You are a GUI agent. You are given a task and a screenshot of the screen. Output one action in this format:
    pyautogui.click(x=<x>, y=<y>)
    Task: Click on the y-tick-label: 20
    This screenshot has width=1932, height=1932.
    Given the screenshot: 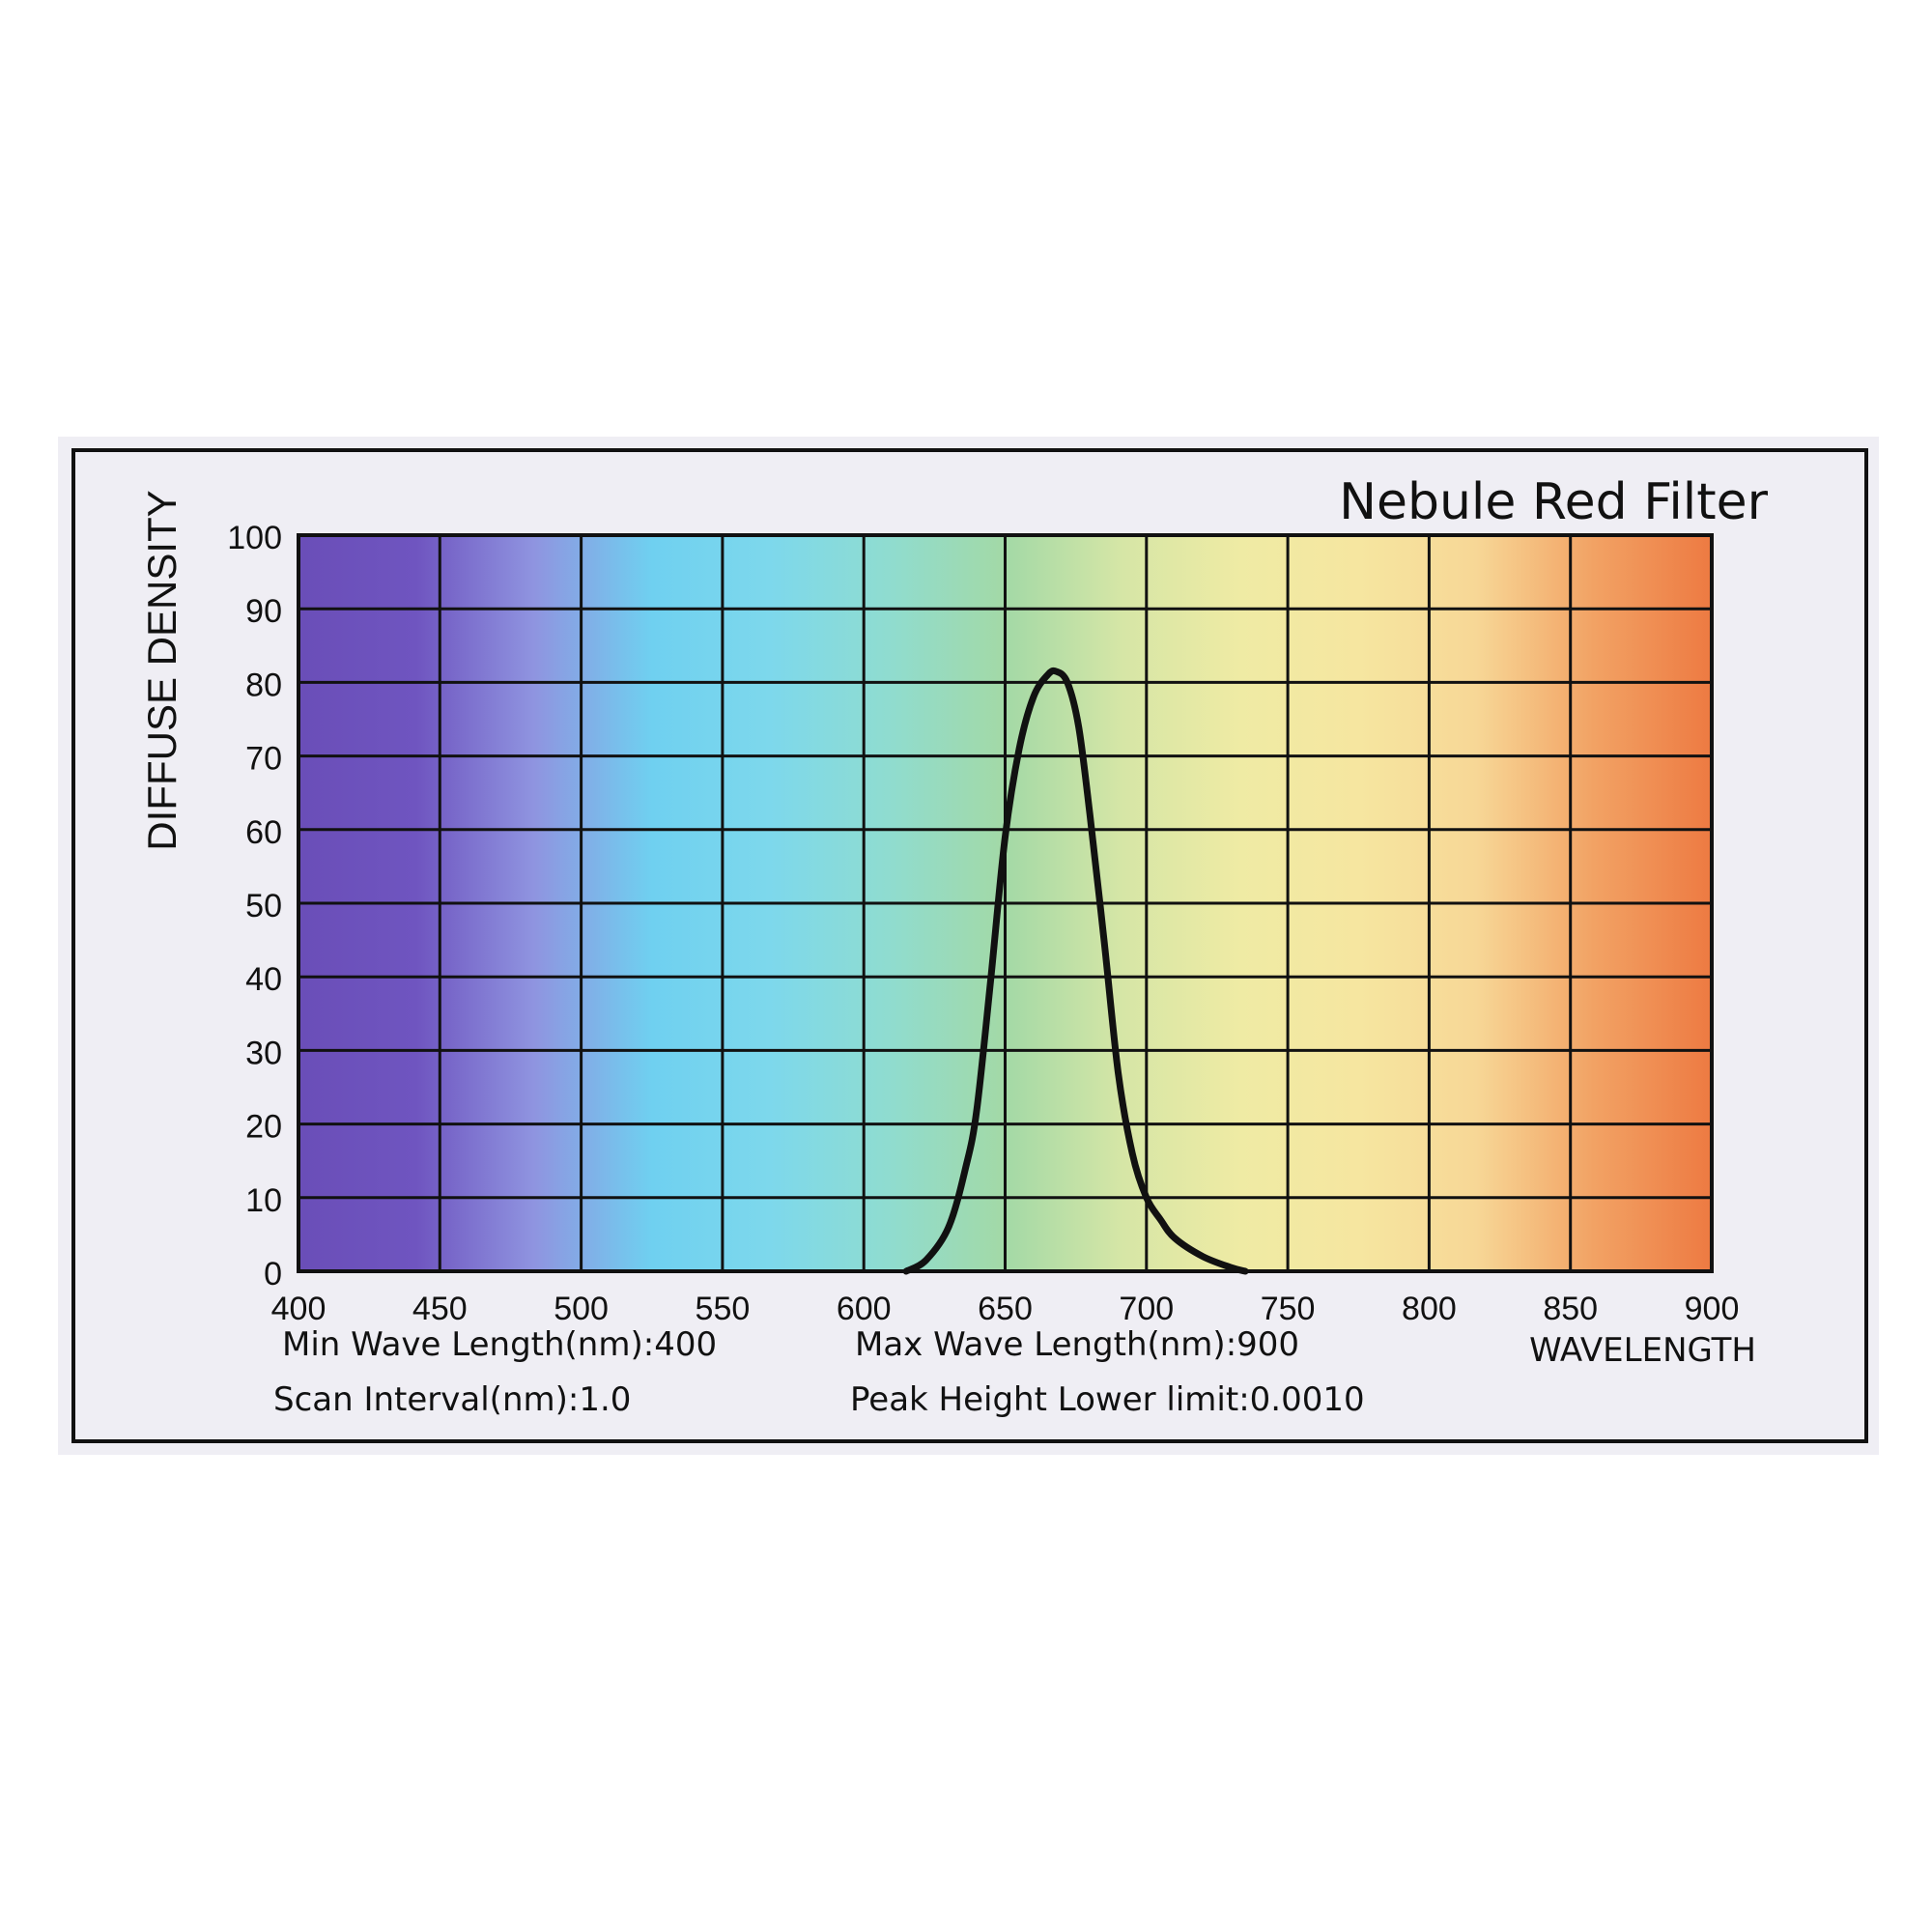 What is the action you would take?
    pyautogui.click(x=263, y=1127)
    